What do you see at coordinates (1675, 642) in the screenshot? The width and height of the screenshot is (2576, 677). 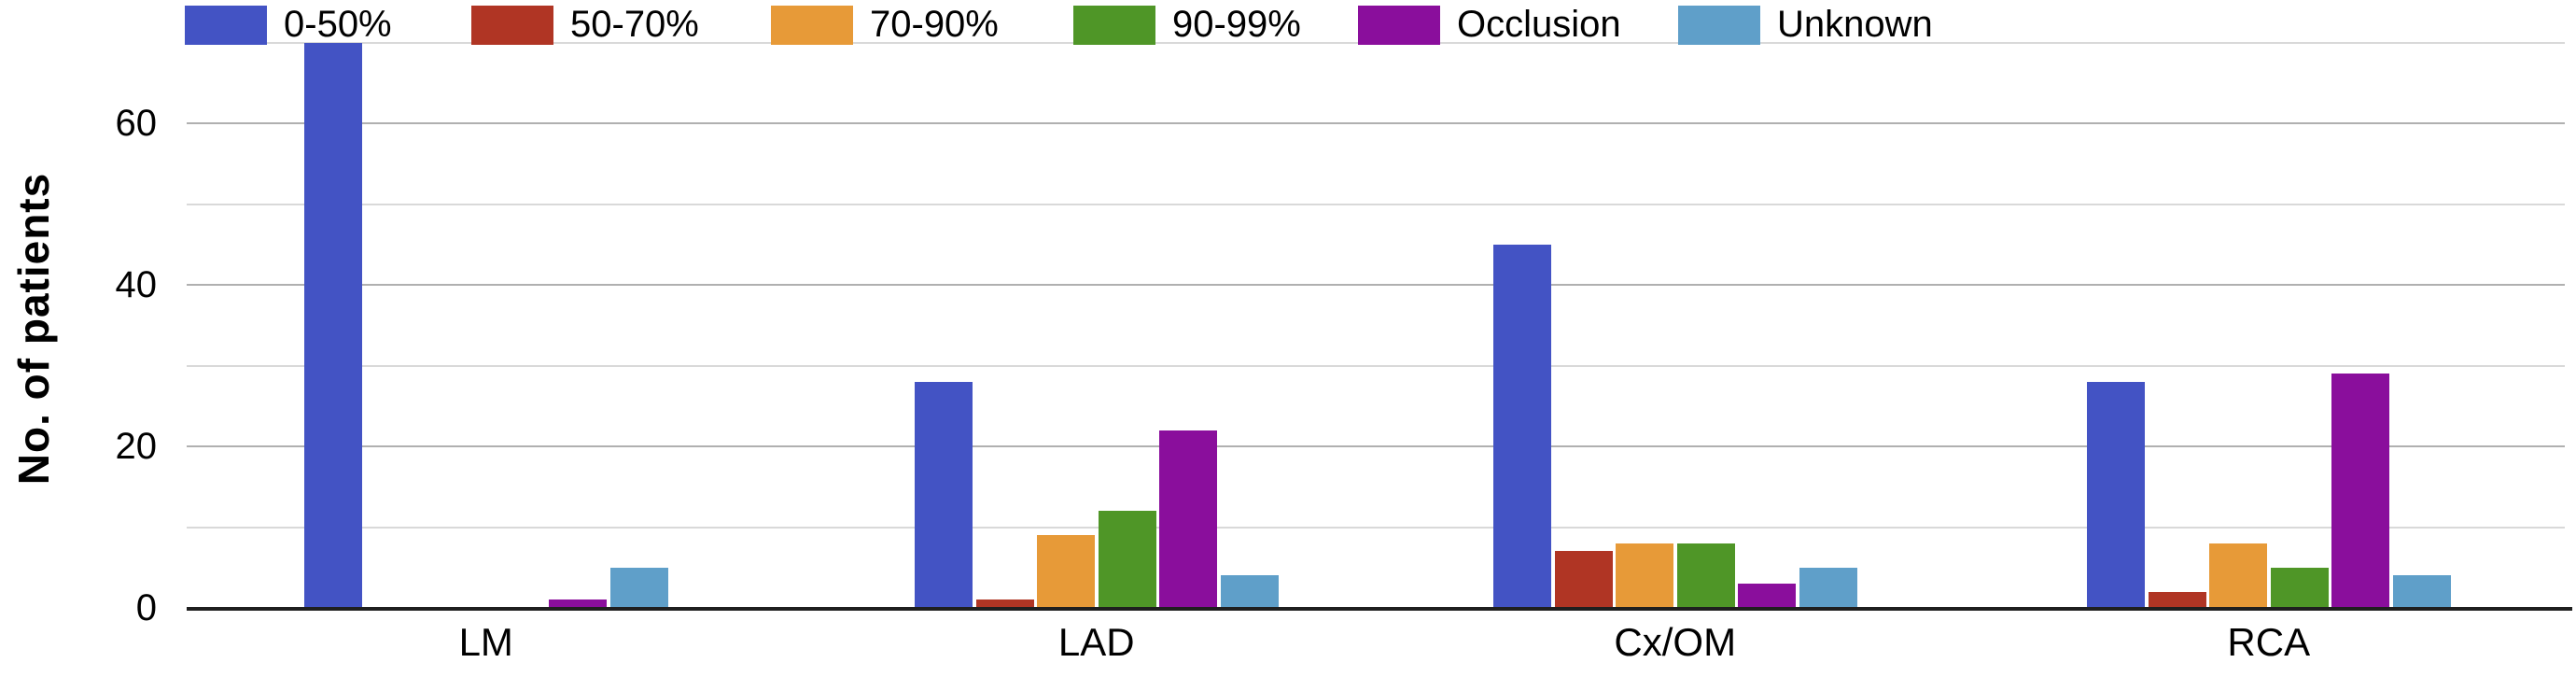 I see `category-label: Cx/OM` at bounding box center [1675, 642].